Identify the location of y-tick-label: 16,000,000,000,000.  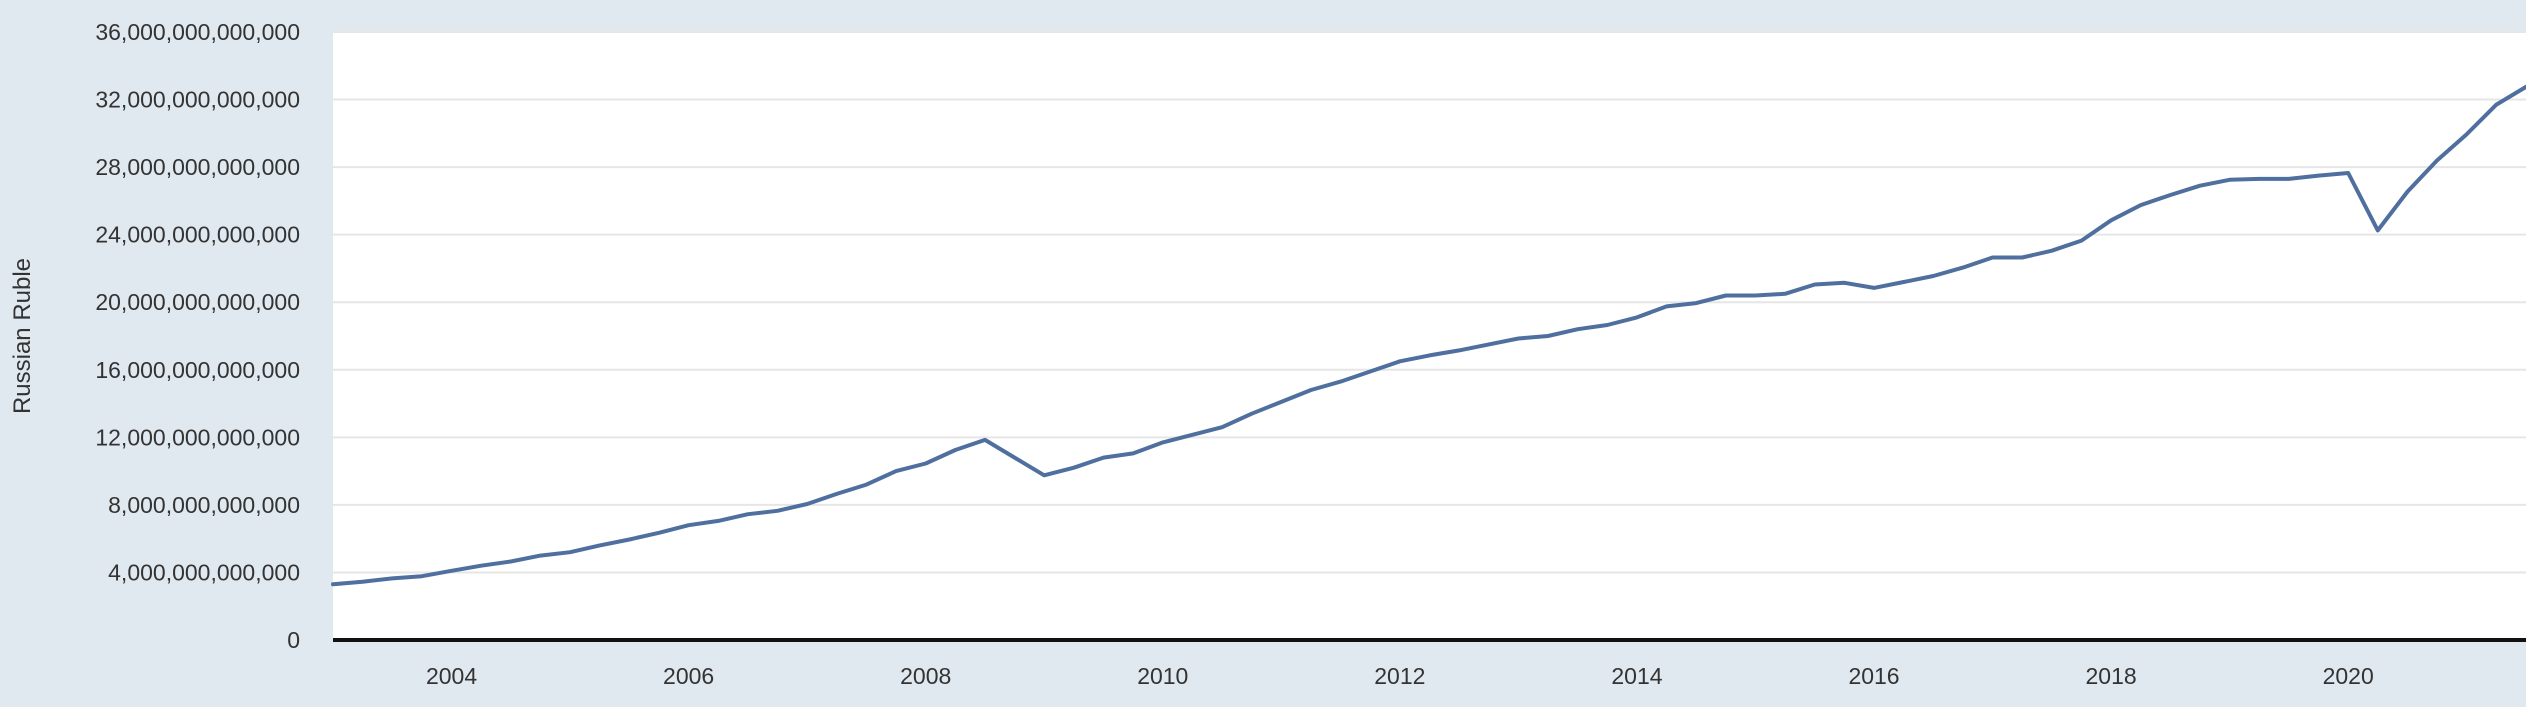
(197, 370).